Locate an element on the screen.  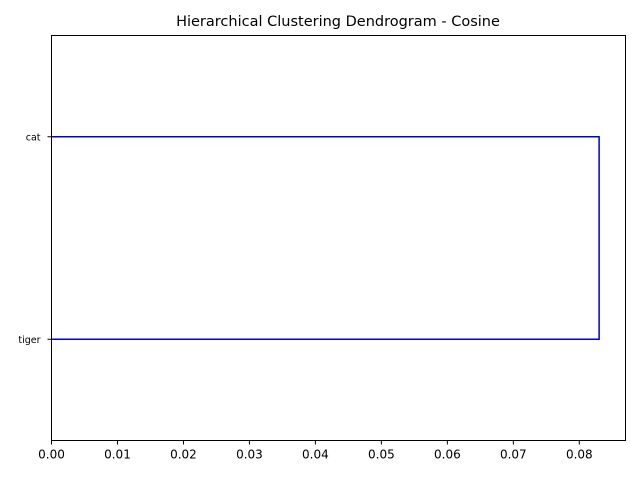
leaf-label: cat is located at coordinates (33, 137).